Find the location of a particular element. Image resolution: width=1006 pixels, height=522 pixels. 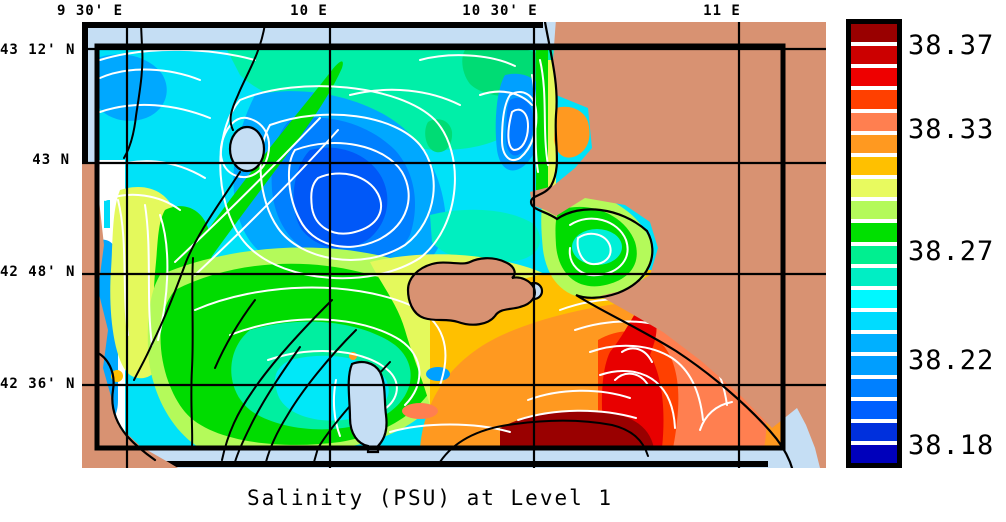

x-tick-11-e: 11 E is located at coordinates (722, 11).